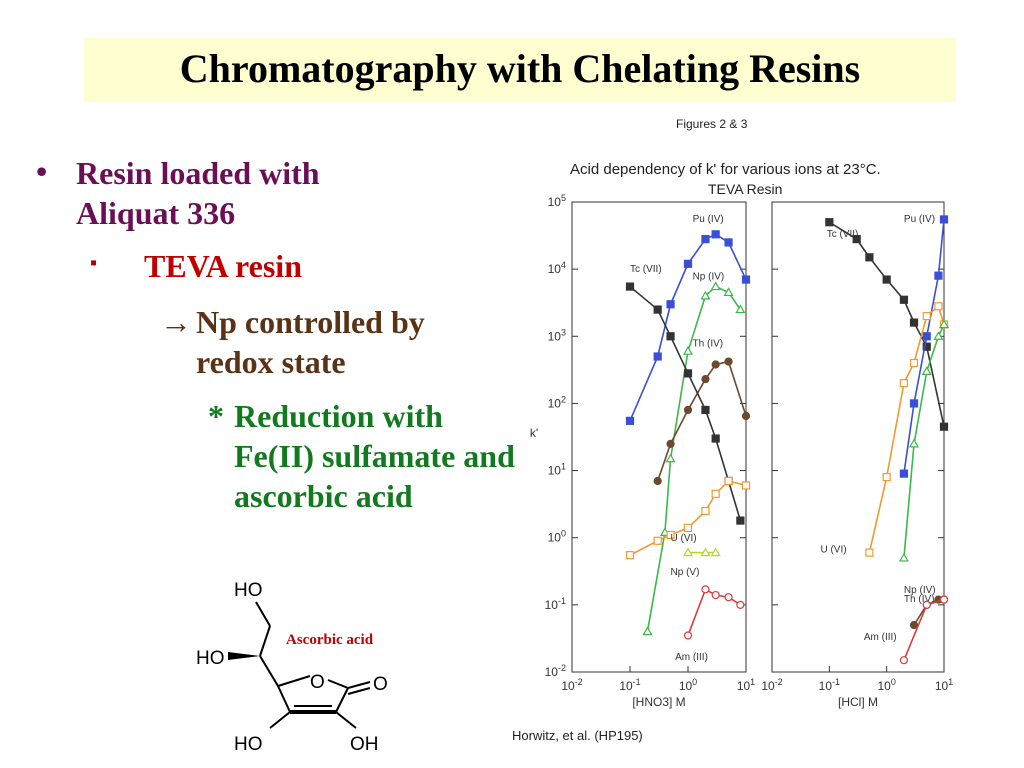 The width and height of the screenshot is (1024, 768). I want to click on asterisk-marker: *, so click(216, 416).